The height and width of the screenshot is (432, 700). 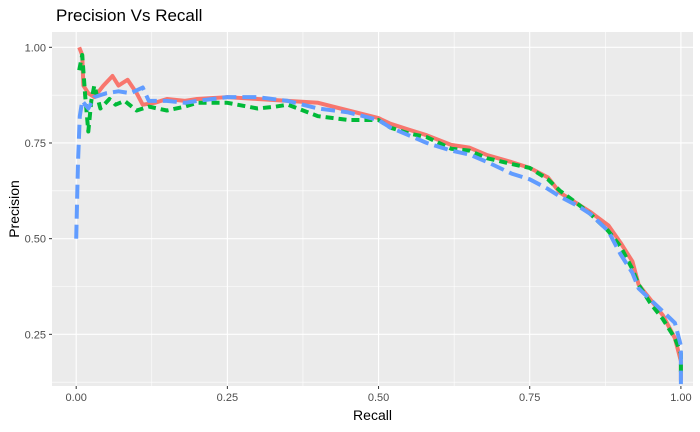 I want to click on x-tick-label: 1.00, so click(x=680, y=398).